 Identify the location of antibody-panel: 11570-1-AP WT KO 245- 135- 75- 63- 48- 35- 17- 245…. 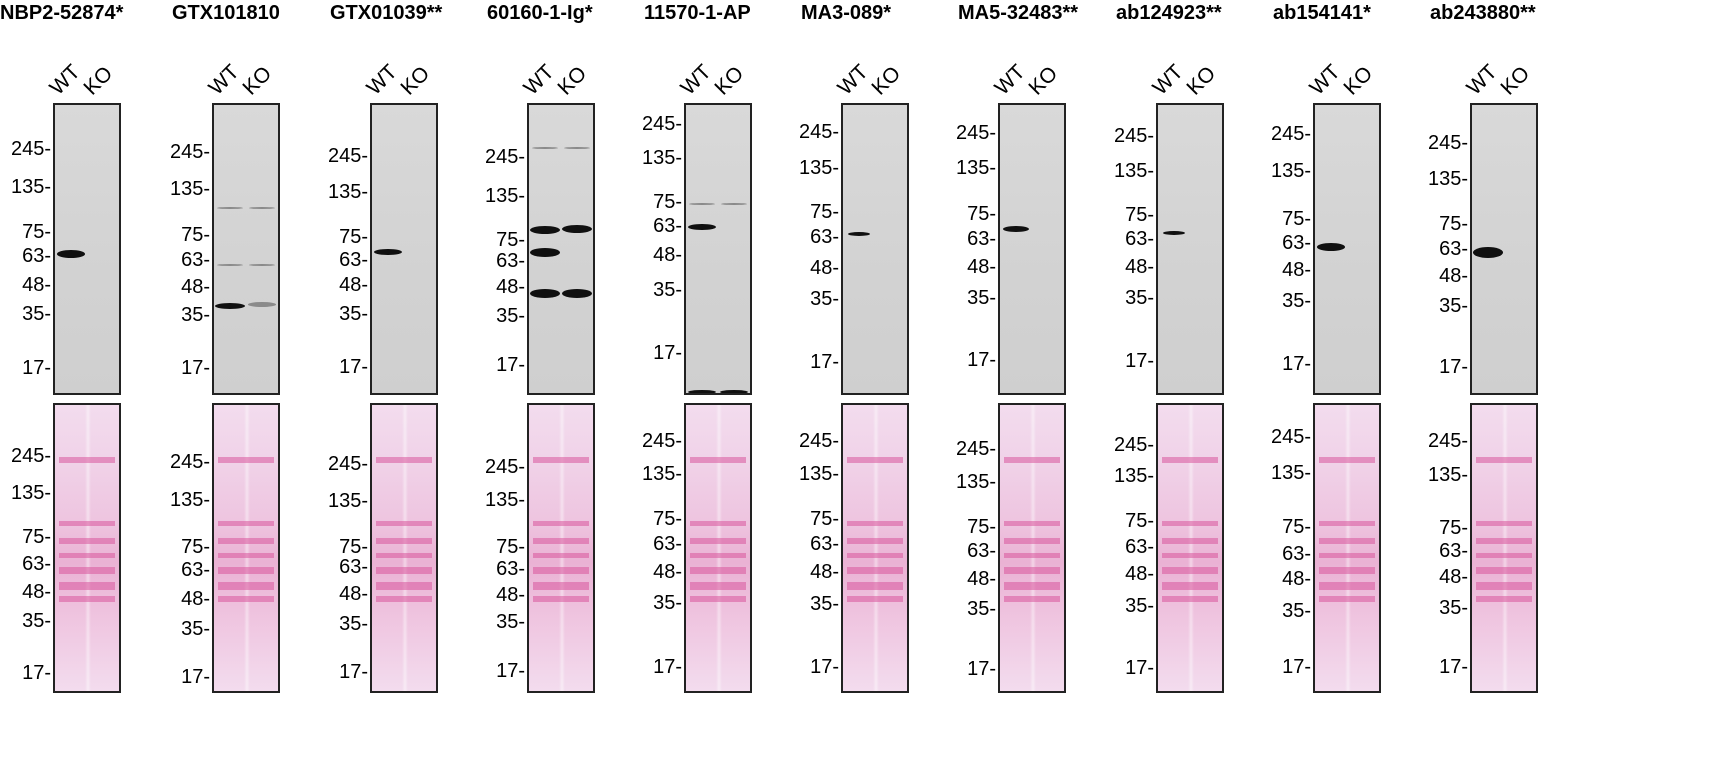
(712, 380).